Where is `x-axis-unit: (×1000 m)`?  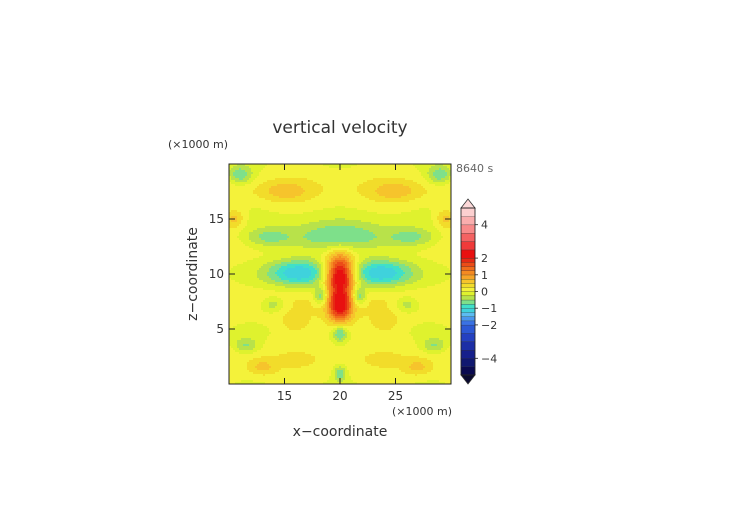 x-axis-unit: (×1000 m) is located at coordinates (422, 411).